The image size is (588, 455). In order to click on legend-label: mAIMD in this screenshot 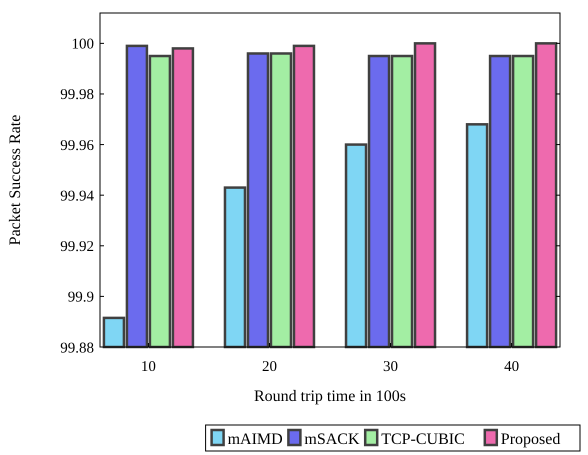, I will do `click(255, 439)`.